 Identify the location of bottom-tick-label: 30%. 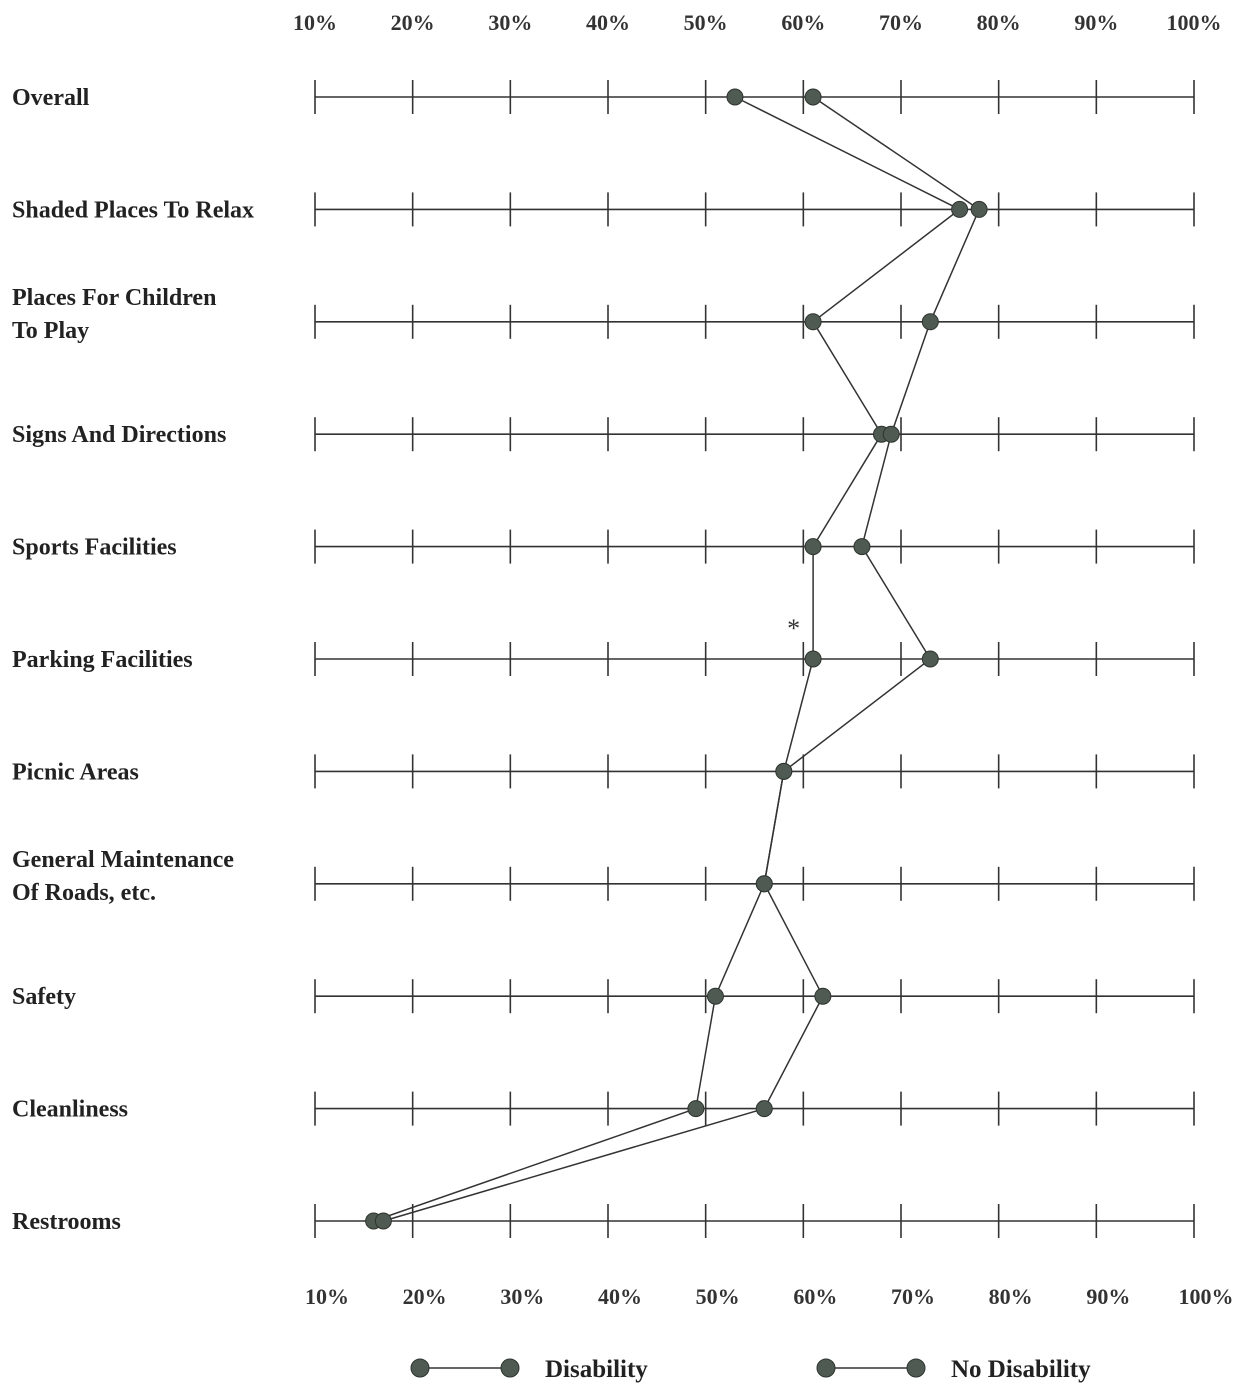
(522, 1296).